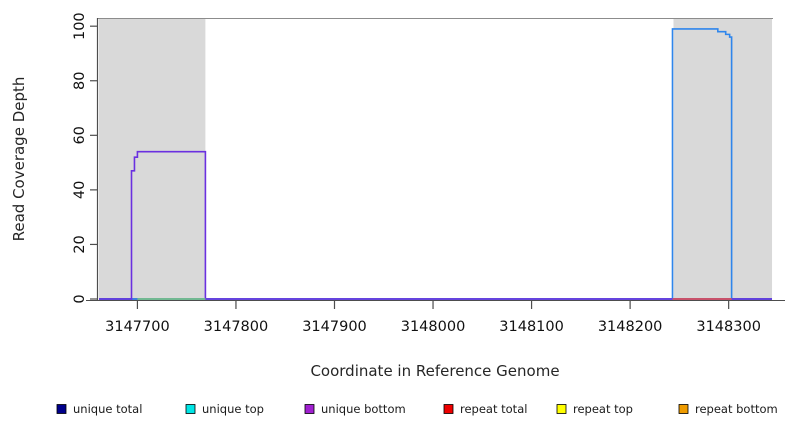 The width and height of the screenshot is (792, 432). I want to click on legend-swatch-unique-top, so click(190, 409).